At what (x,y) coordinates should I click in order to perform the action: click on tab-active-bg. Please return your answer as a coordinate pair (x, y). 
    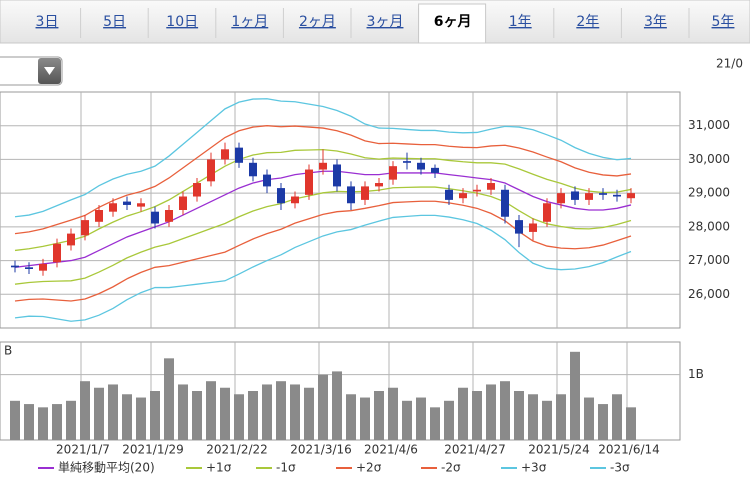
    Looking at the image, I should click on (452, 23).